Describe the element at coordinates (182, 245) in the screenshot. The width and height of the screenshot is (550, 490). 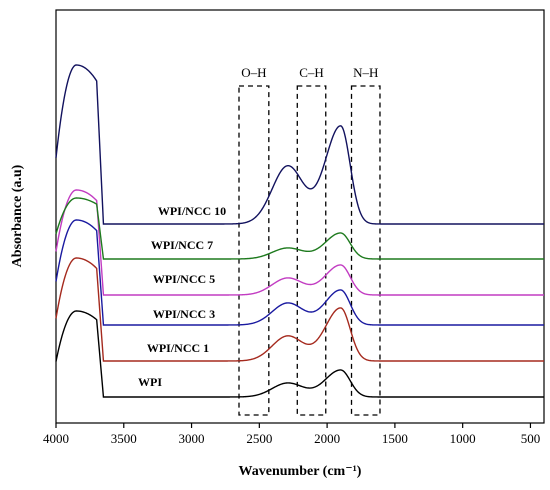
I see `series-label-5: WPI/NCC 7` at that location.